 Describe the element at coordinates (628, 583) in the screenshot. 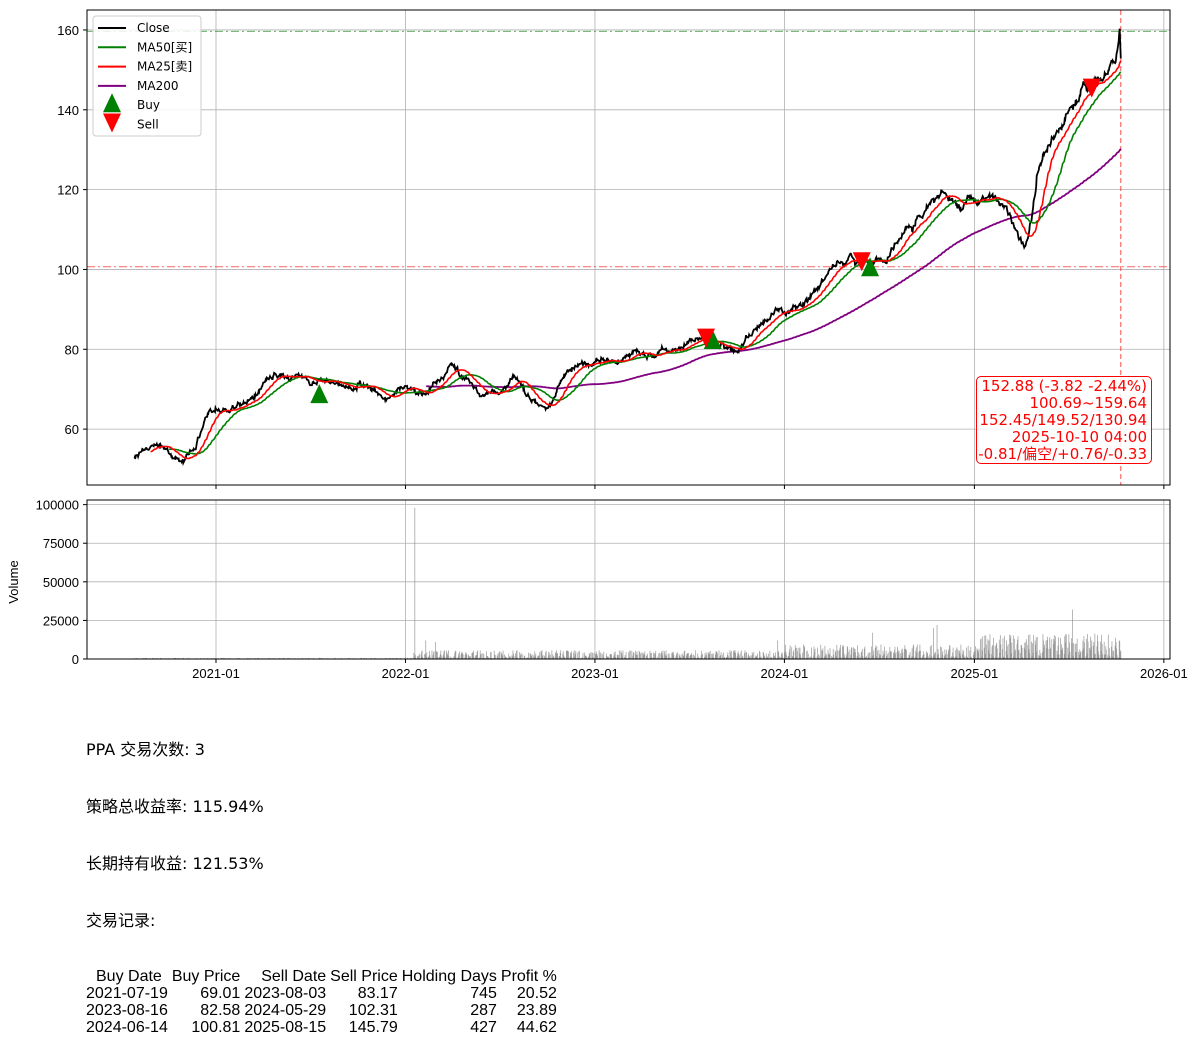

I see `volume-bars` at that location.